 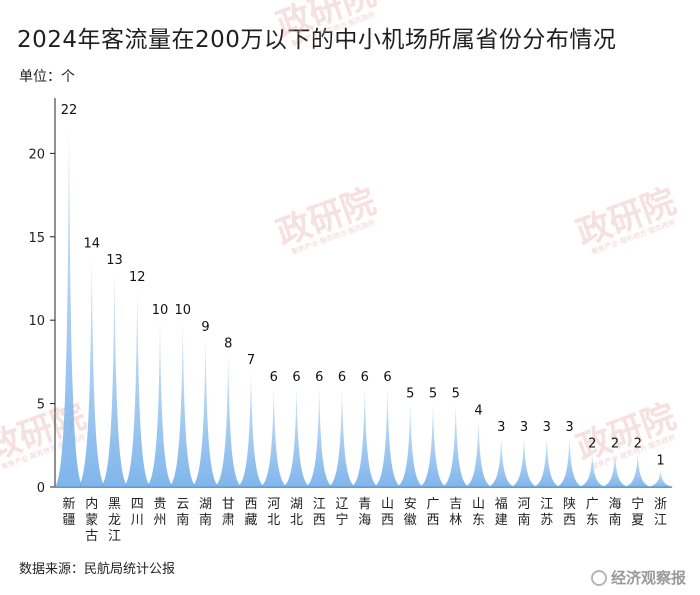 I want to click on x-tick-label: 湖南, so click(x=205, y=512).